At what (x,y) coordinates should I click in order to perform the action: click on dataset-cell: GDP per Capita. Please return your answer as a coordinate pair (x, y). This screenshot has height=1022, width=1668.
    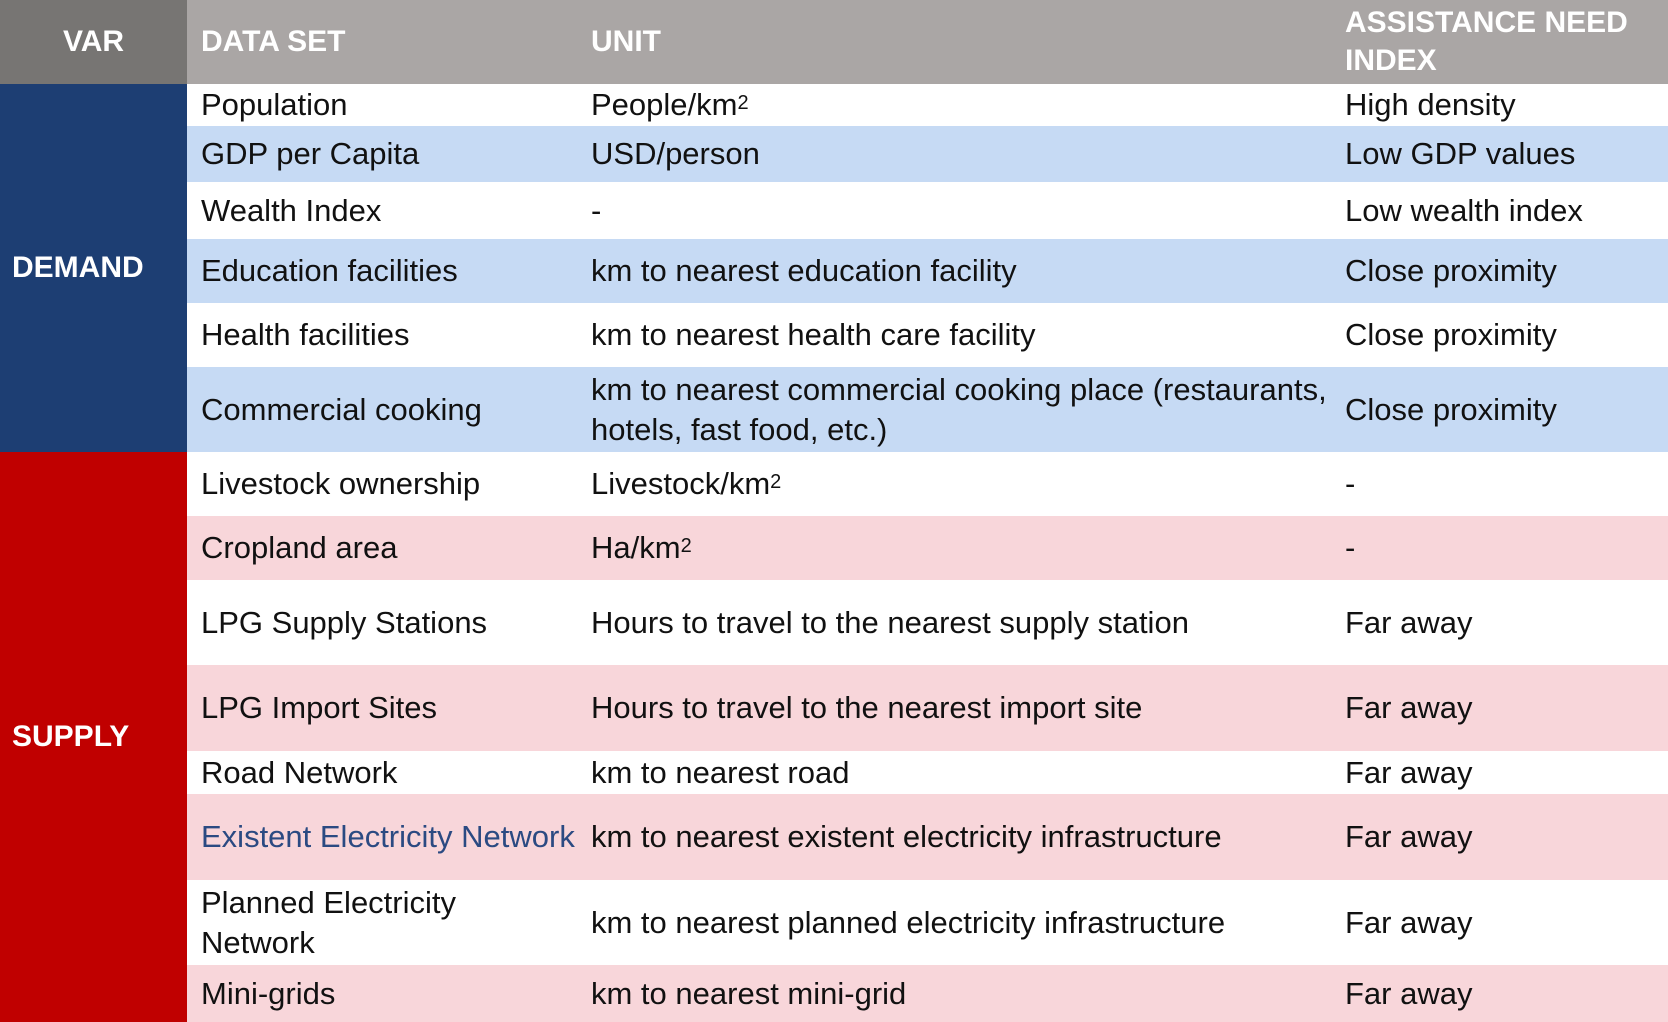
    Looking at the image, I should click on (382, 154).